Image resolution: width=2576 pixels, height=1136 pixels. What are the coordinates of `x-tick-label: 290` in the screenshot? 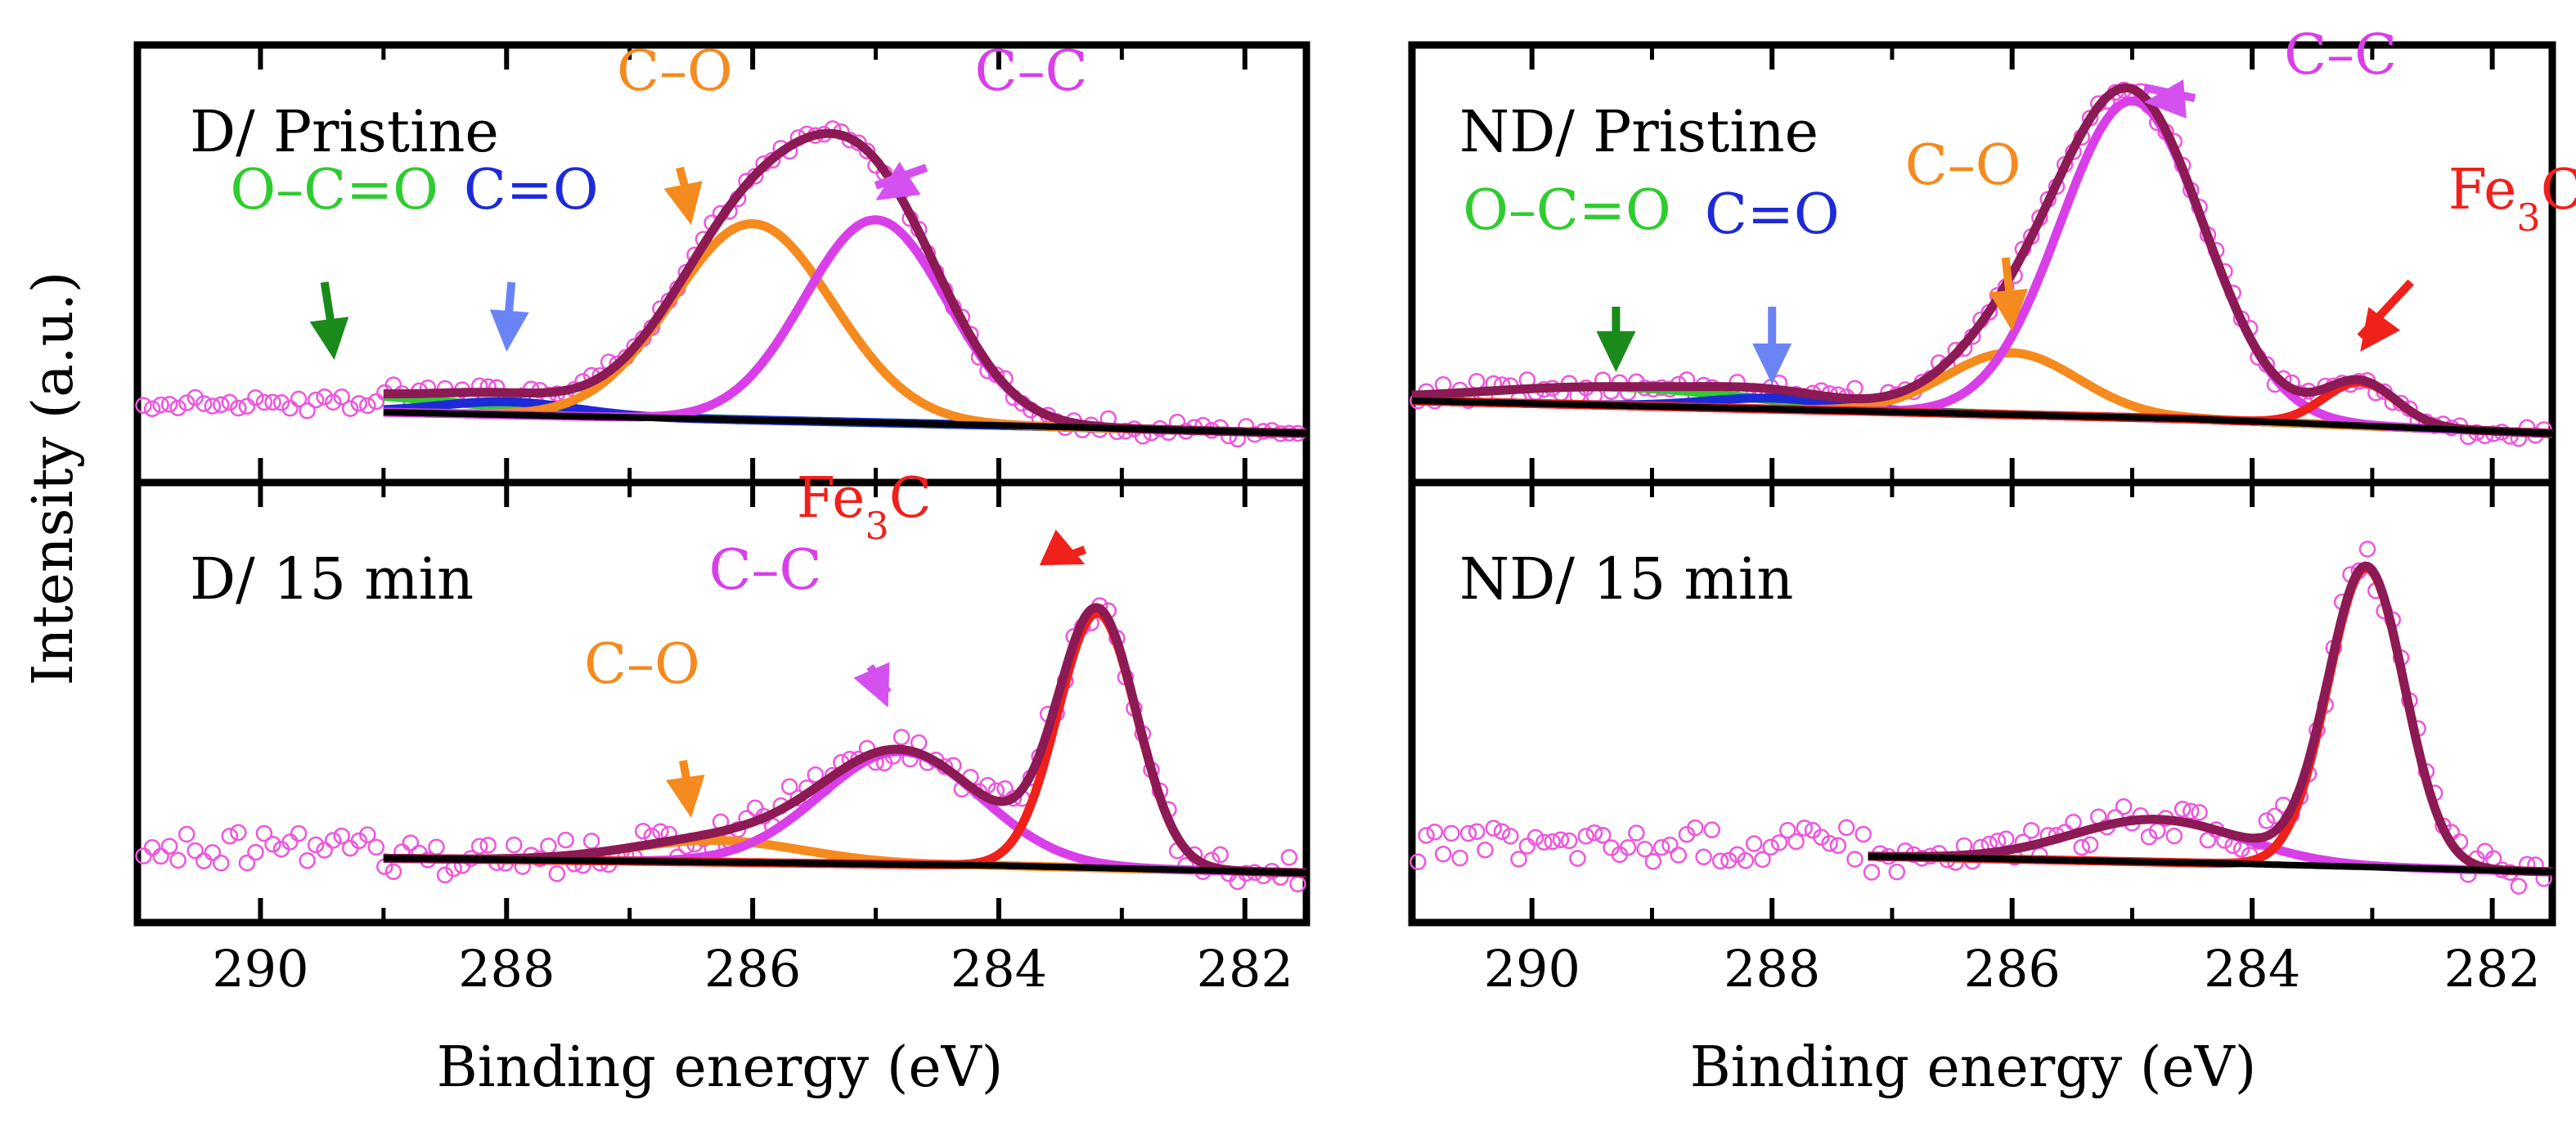 It's located at (1532, 969).